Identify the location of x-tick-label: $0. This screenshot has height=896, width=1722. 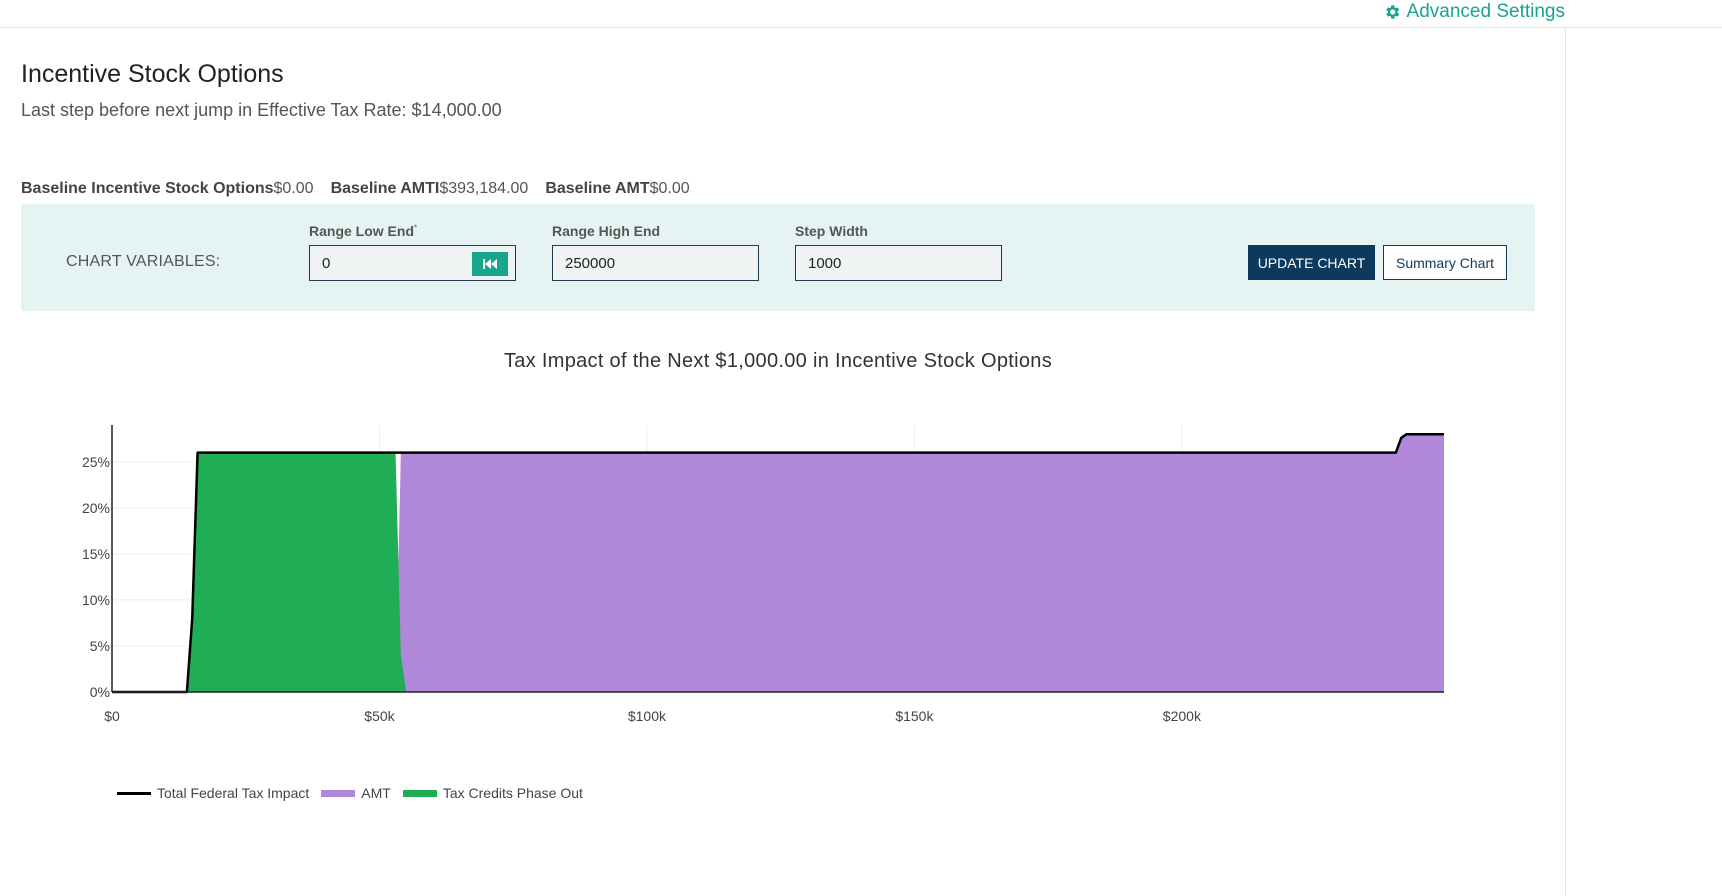
(112, 716).